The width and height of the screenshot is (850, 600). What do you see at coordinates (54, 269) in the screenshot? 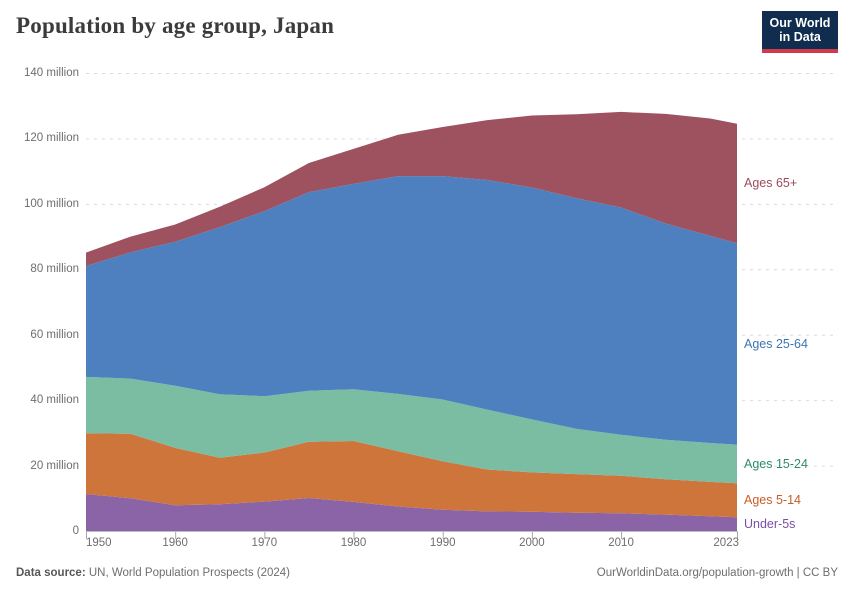
I see `y-axis-label-80: 80 million` at bounding box center [54, 269].